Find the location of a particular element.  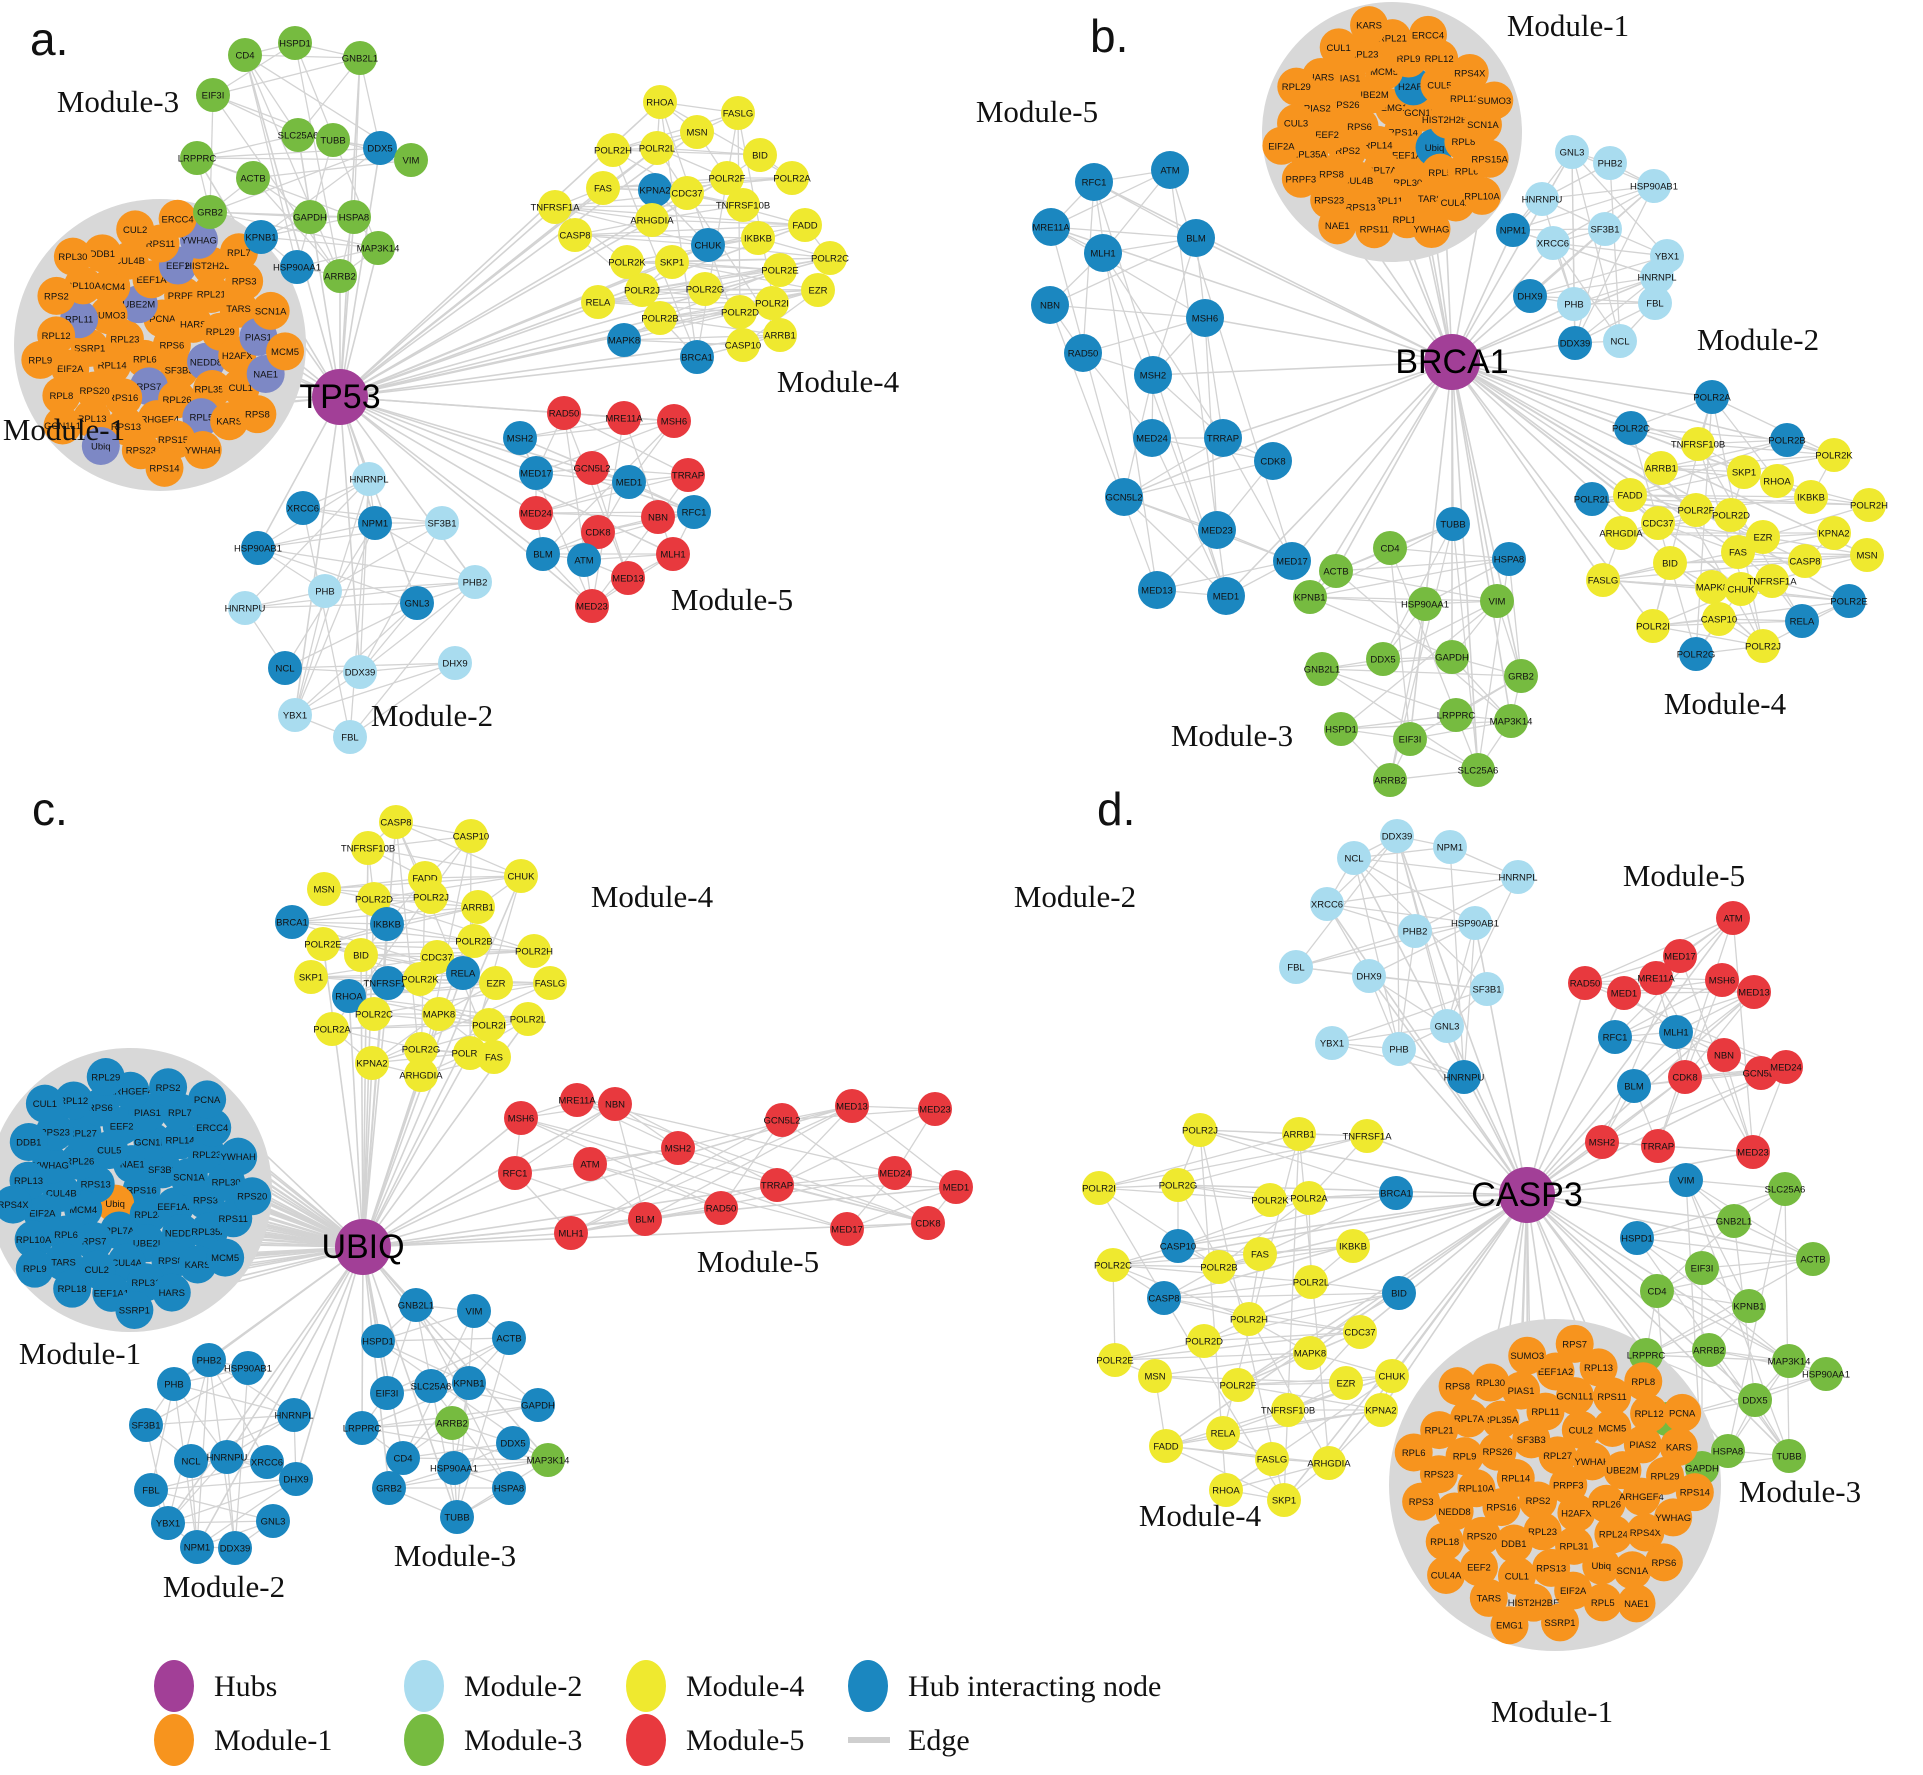

node-FASLG: FASLG is located at coordinates (1272, 1459).